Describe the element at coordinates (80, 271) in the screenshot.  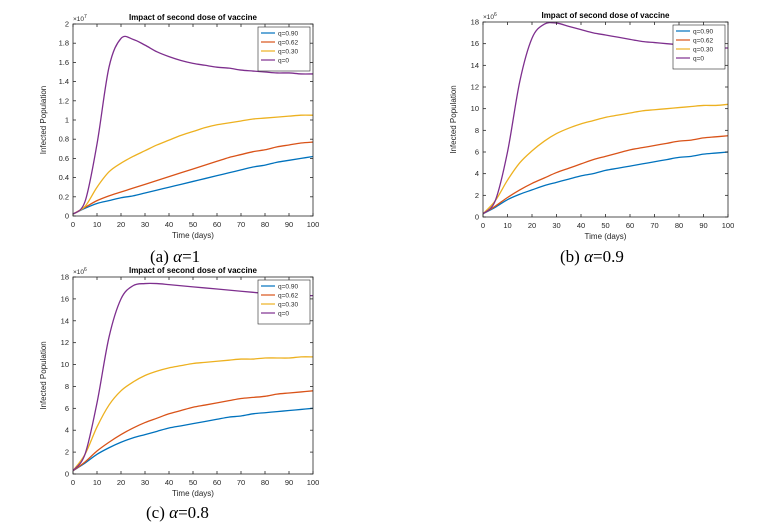
I see `y-exponent-label: ×10⁶` at that location.